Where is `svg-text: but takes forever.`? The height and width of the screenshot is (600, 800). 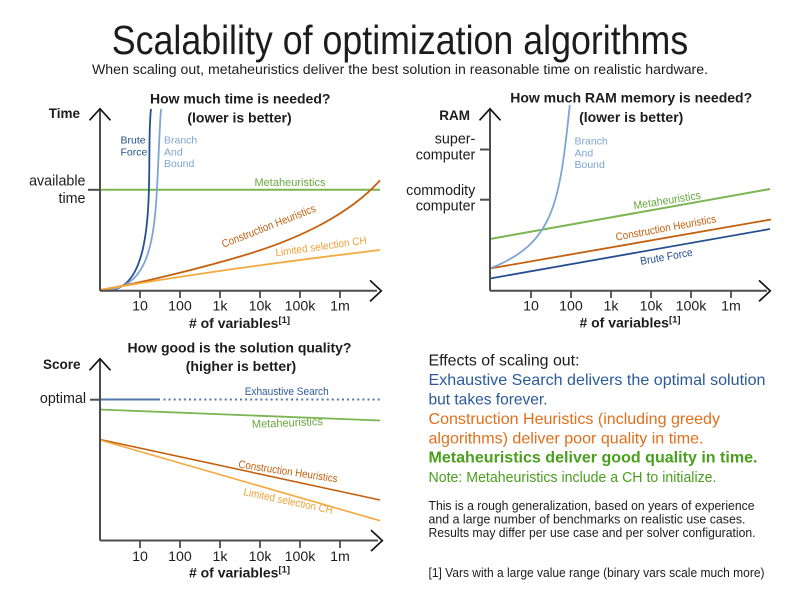 svg-text: but takes forever. is located at coordinates (488, 399).